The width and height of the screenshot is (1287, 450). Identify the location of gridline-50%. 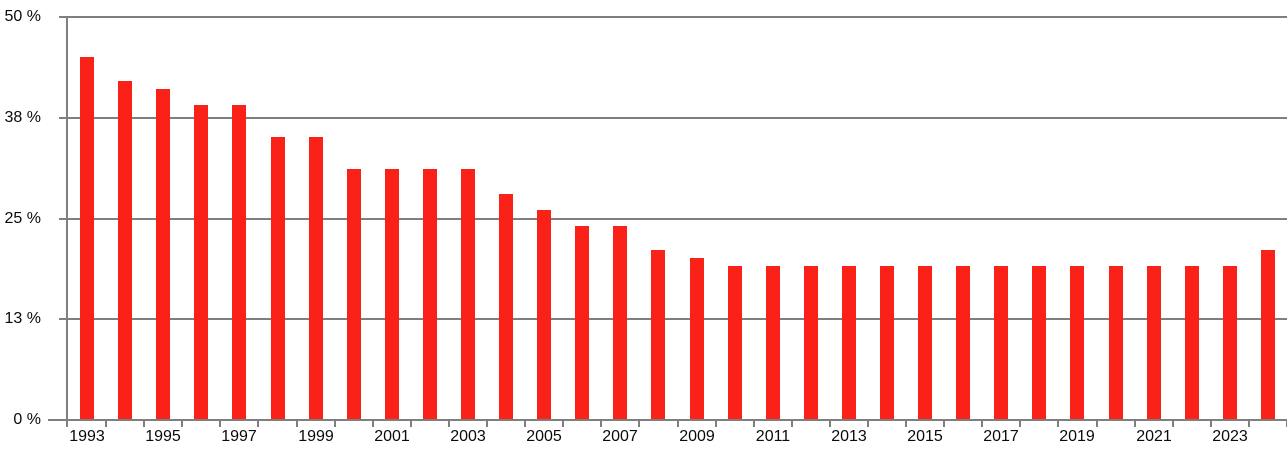
(673, 17).